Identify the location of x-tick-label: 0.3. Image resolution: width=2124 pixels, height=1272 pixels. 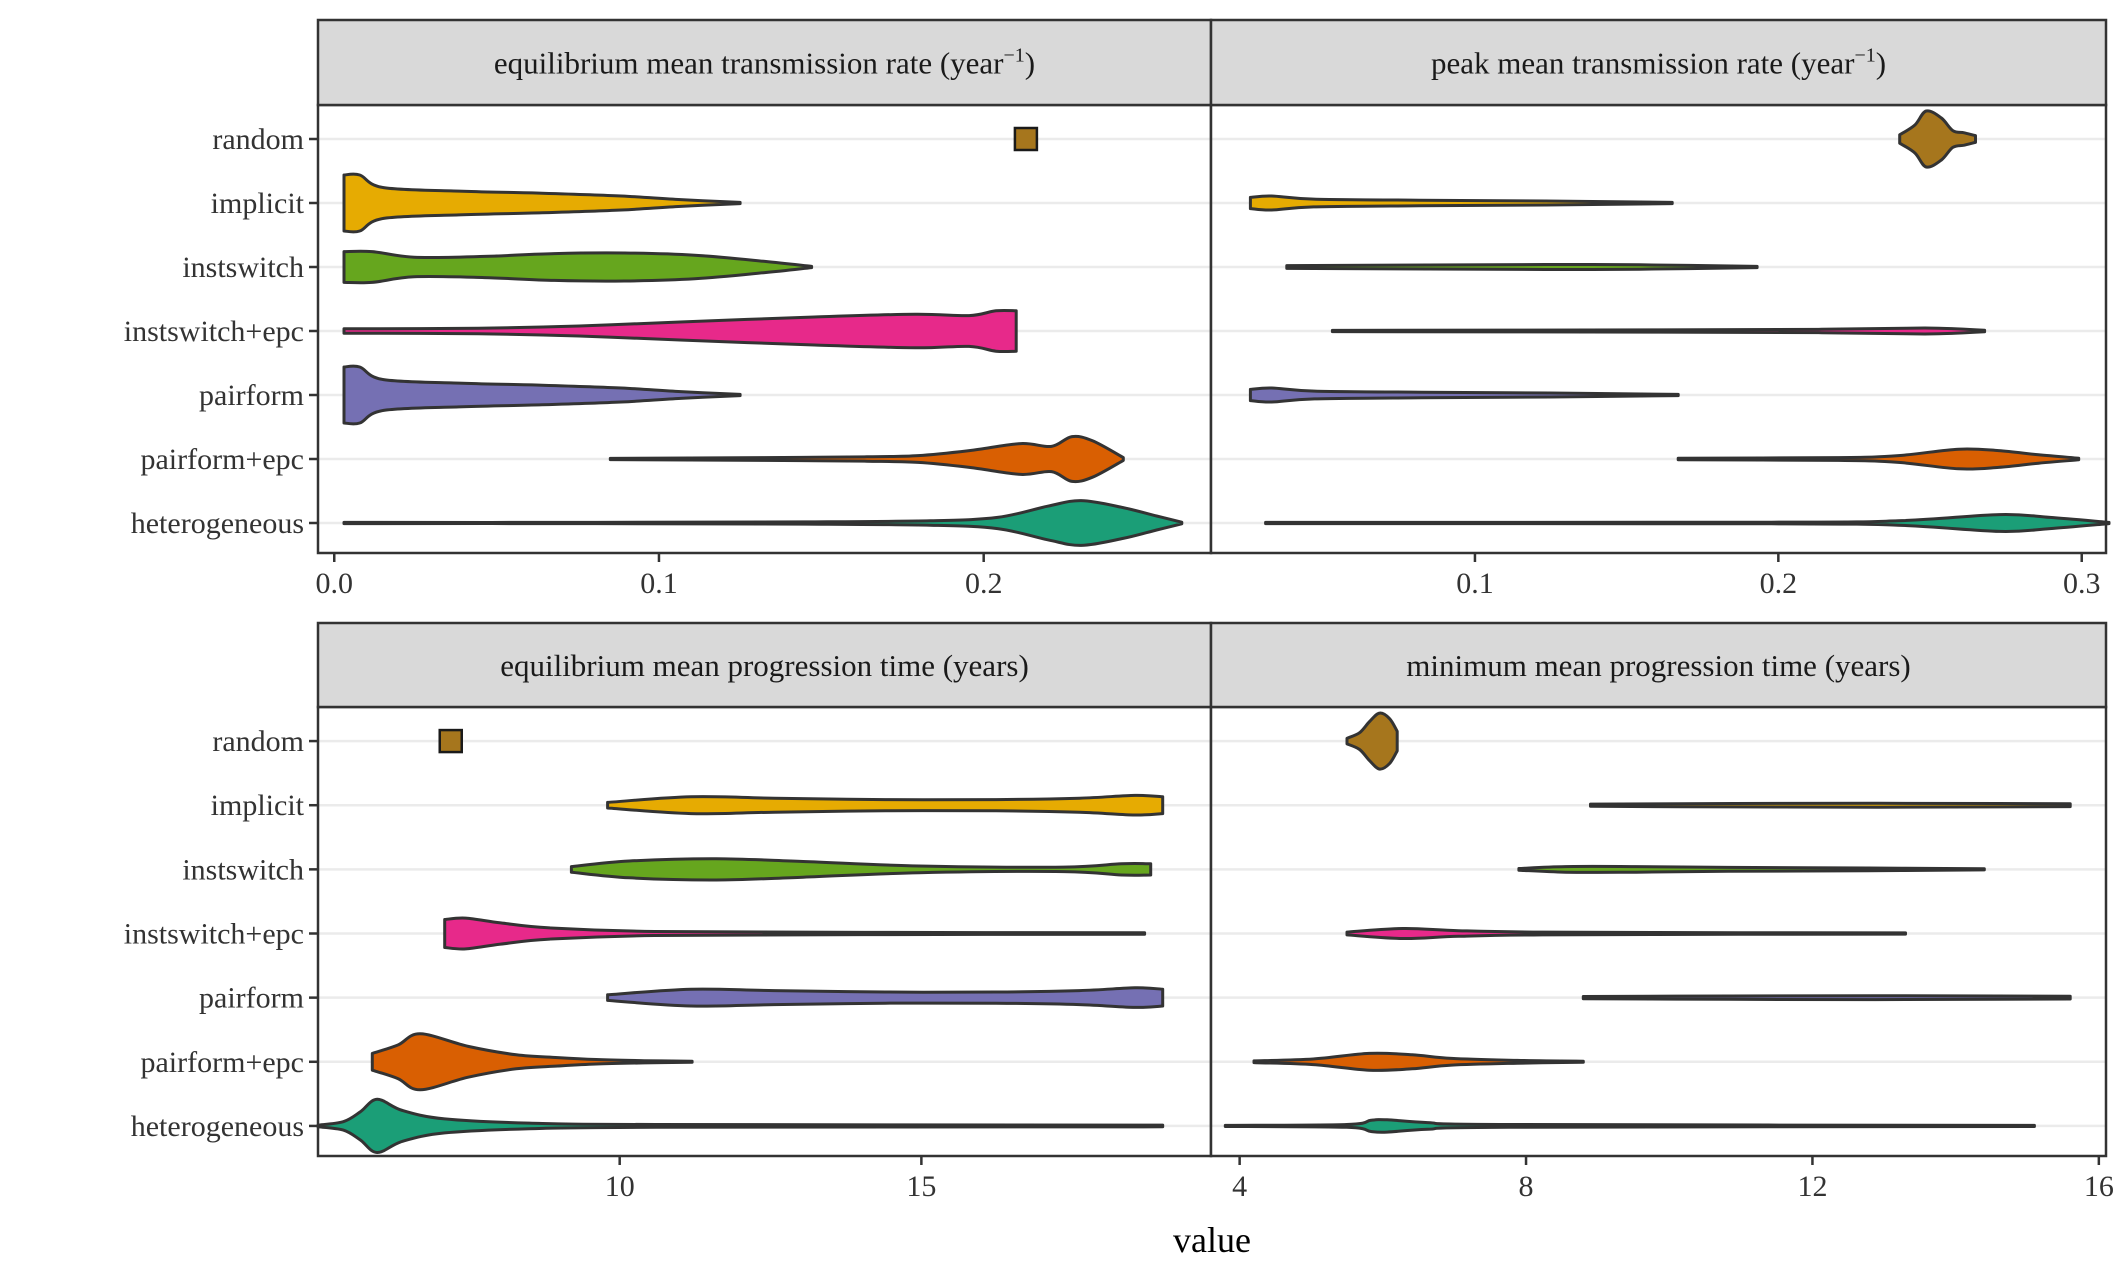
(2082, 583).